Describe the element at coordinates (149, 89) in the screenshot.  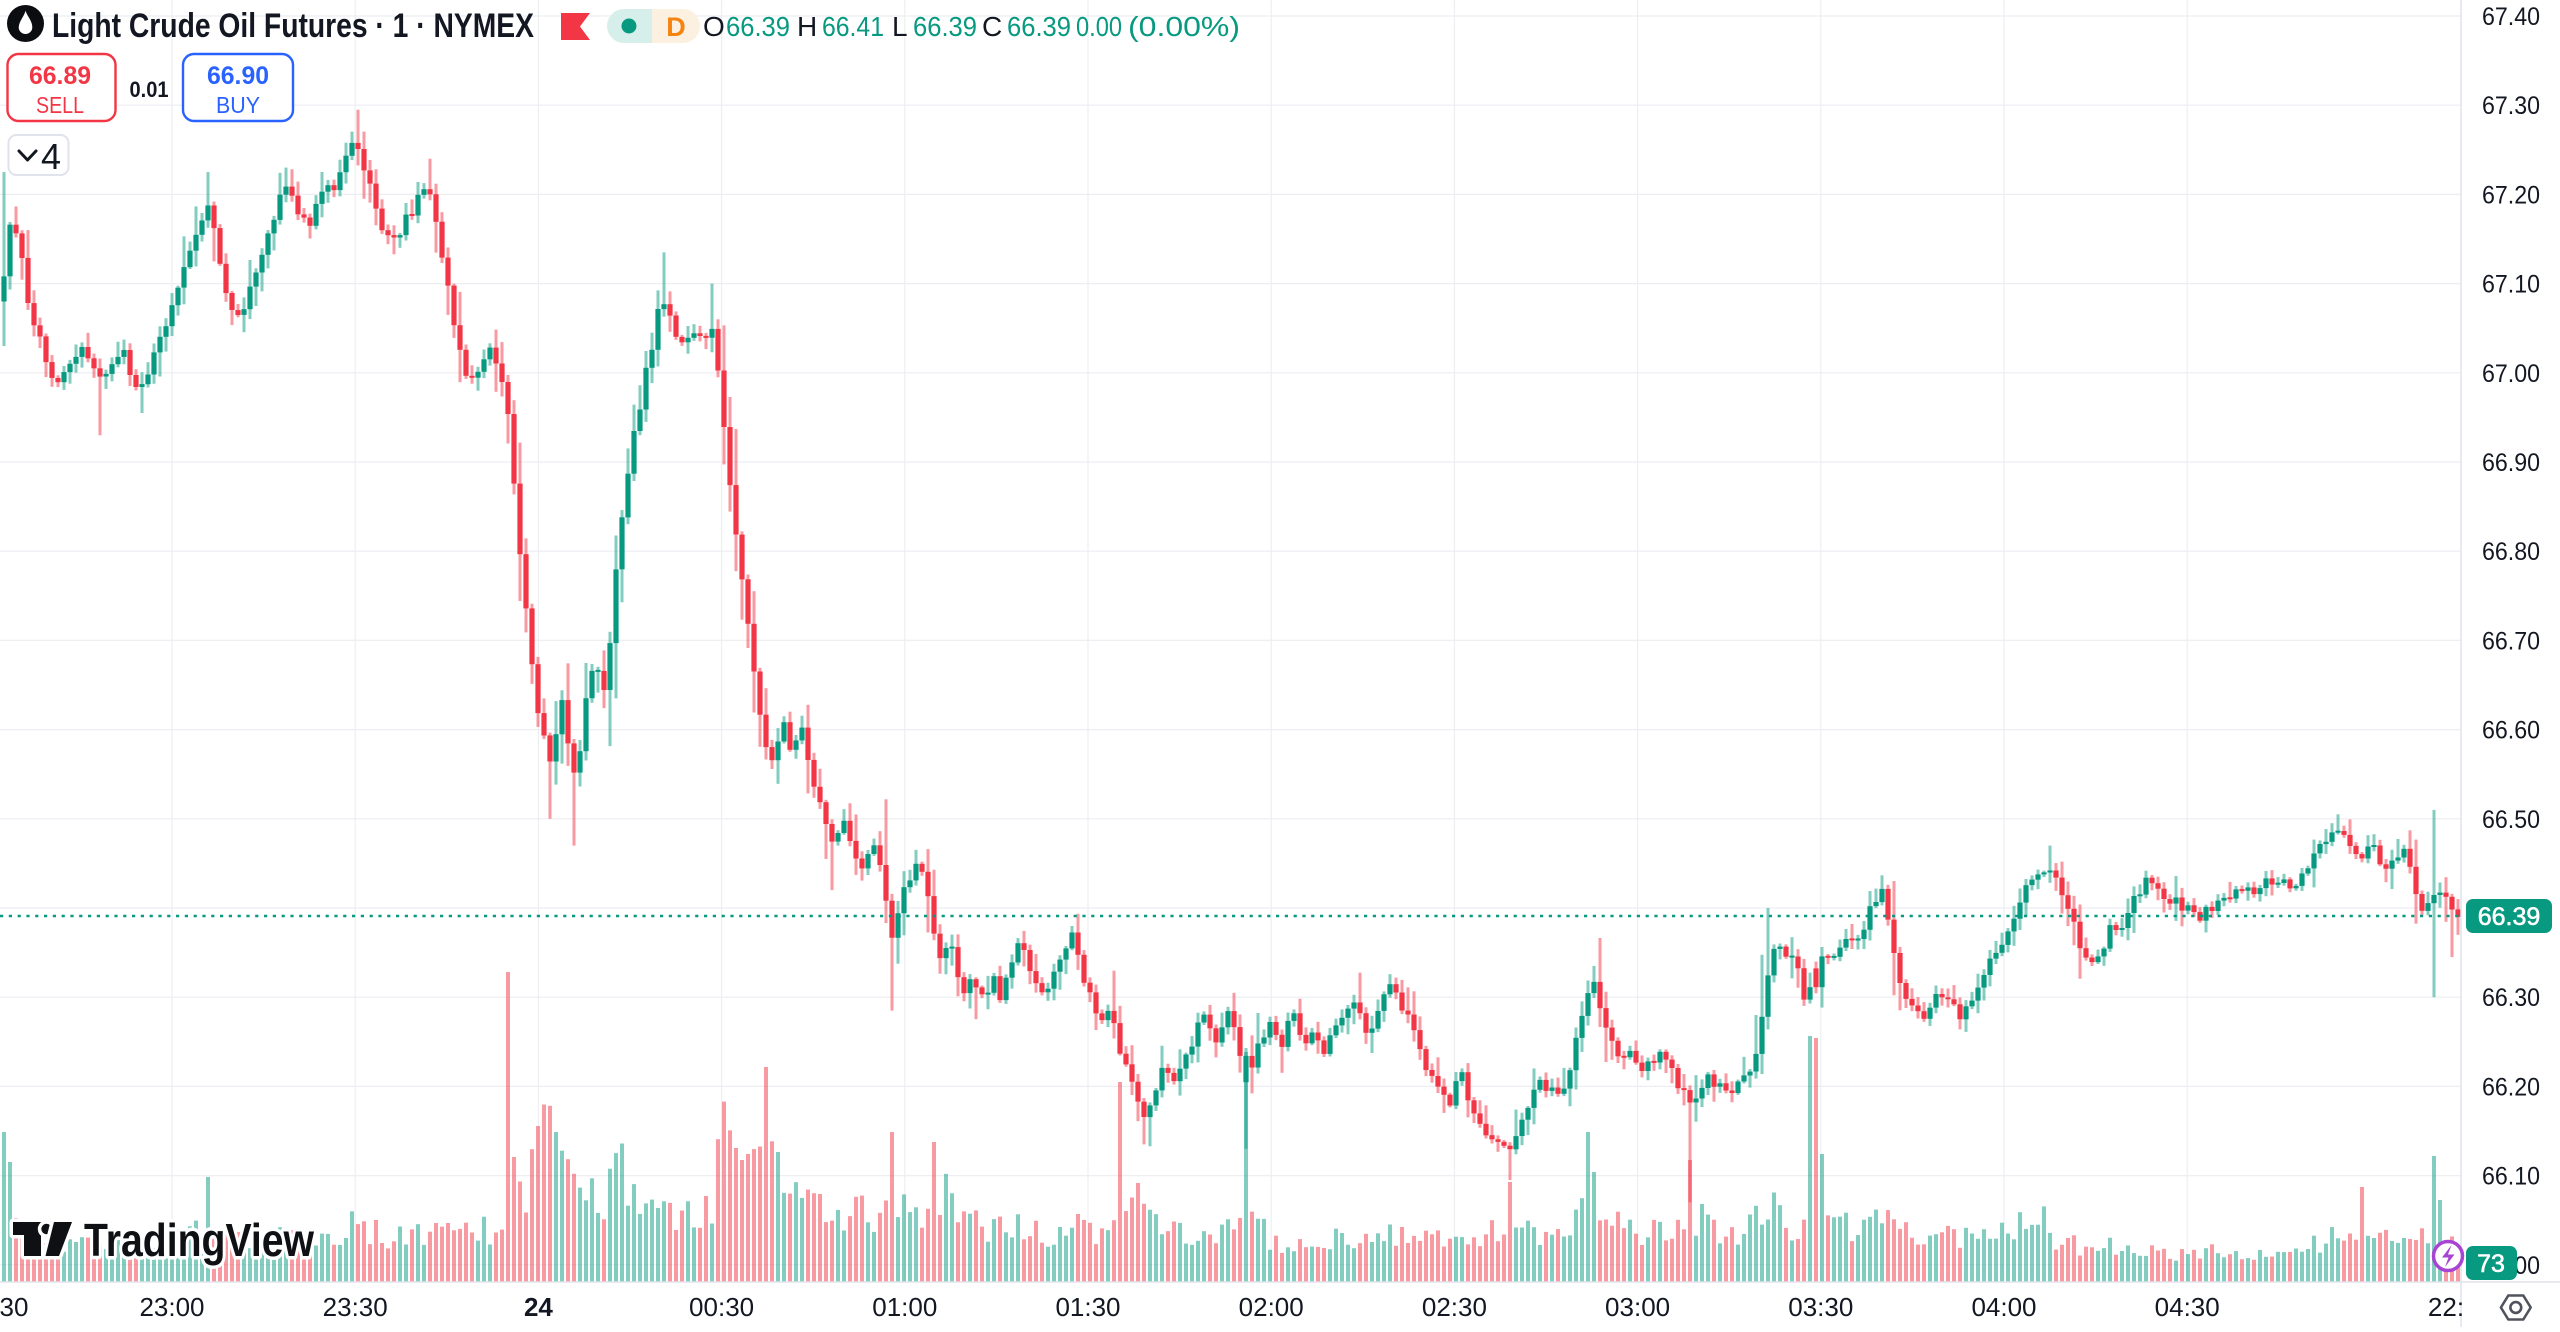
I see `svg-text: 0.01` at that location.